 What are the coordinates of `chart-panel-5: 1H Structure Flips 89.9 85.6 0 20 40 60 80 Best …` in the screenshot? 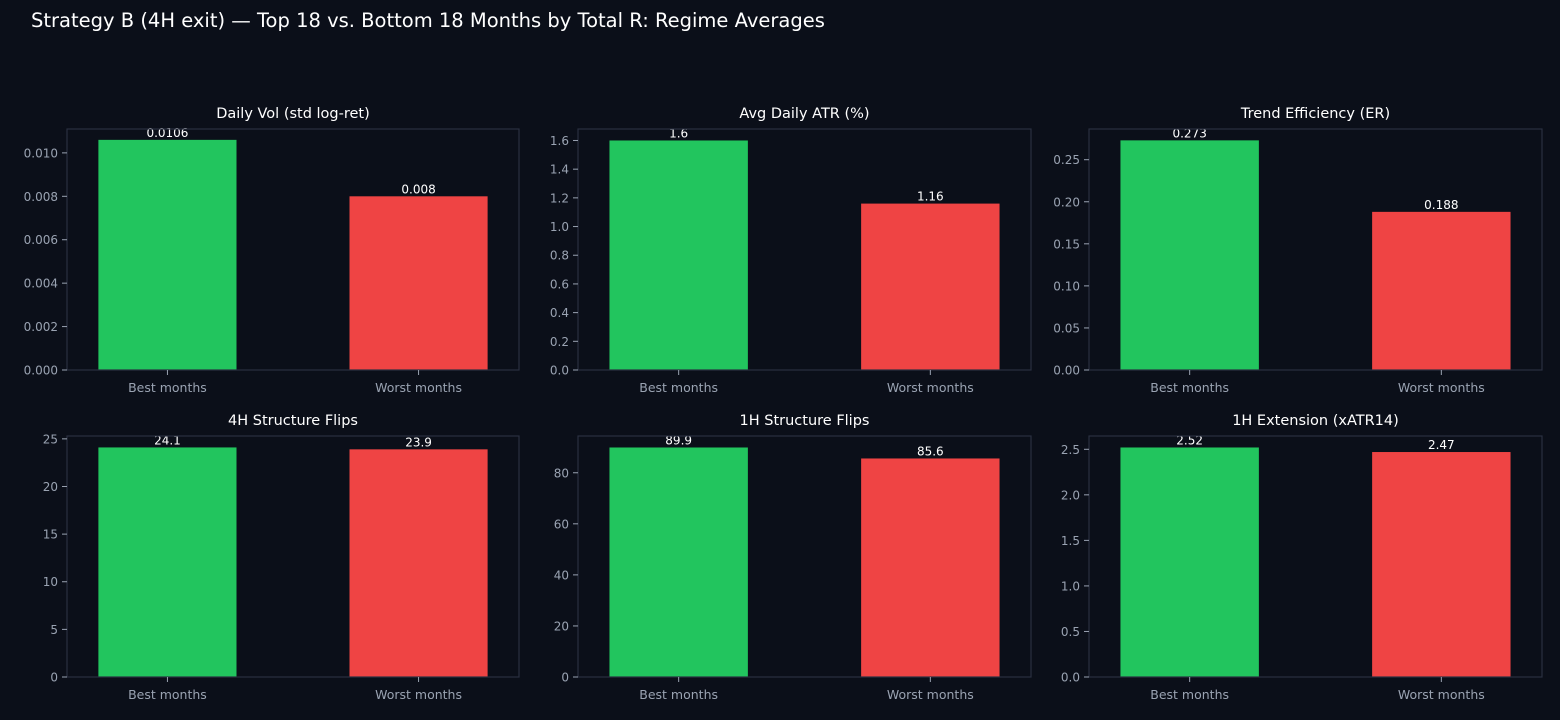 It's located at (793, 557).